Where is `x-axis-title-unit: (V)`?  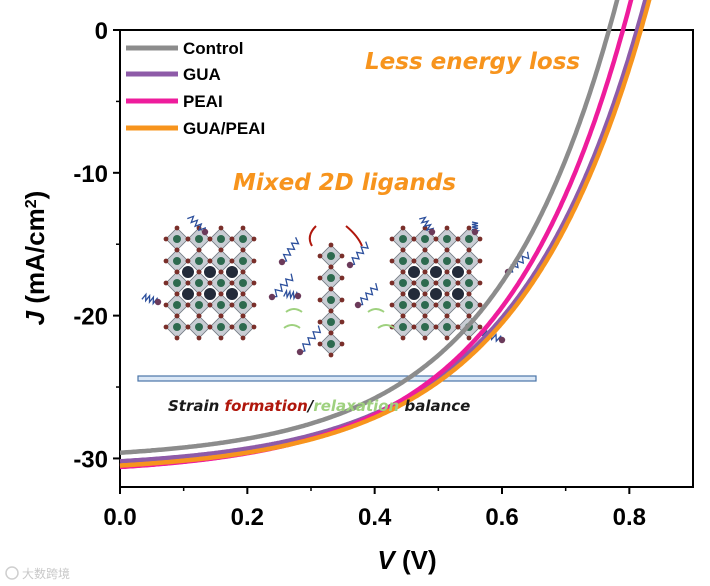
x-axis-title-unit: (V) is located at coordinates (416, 560).